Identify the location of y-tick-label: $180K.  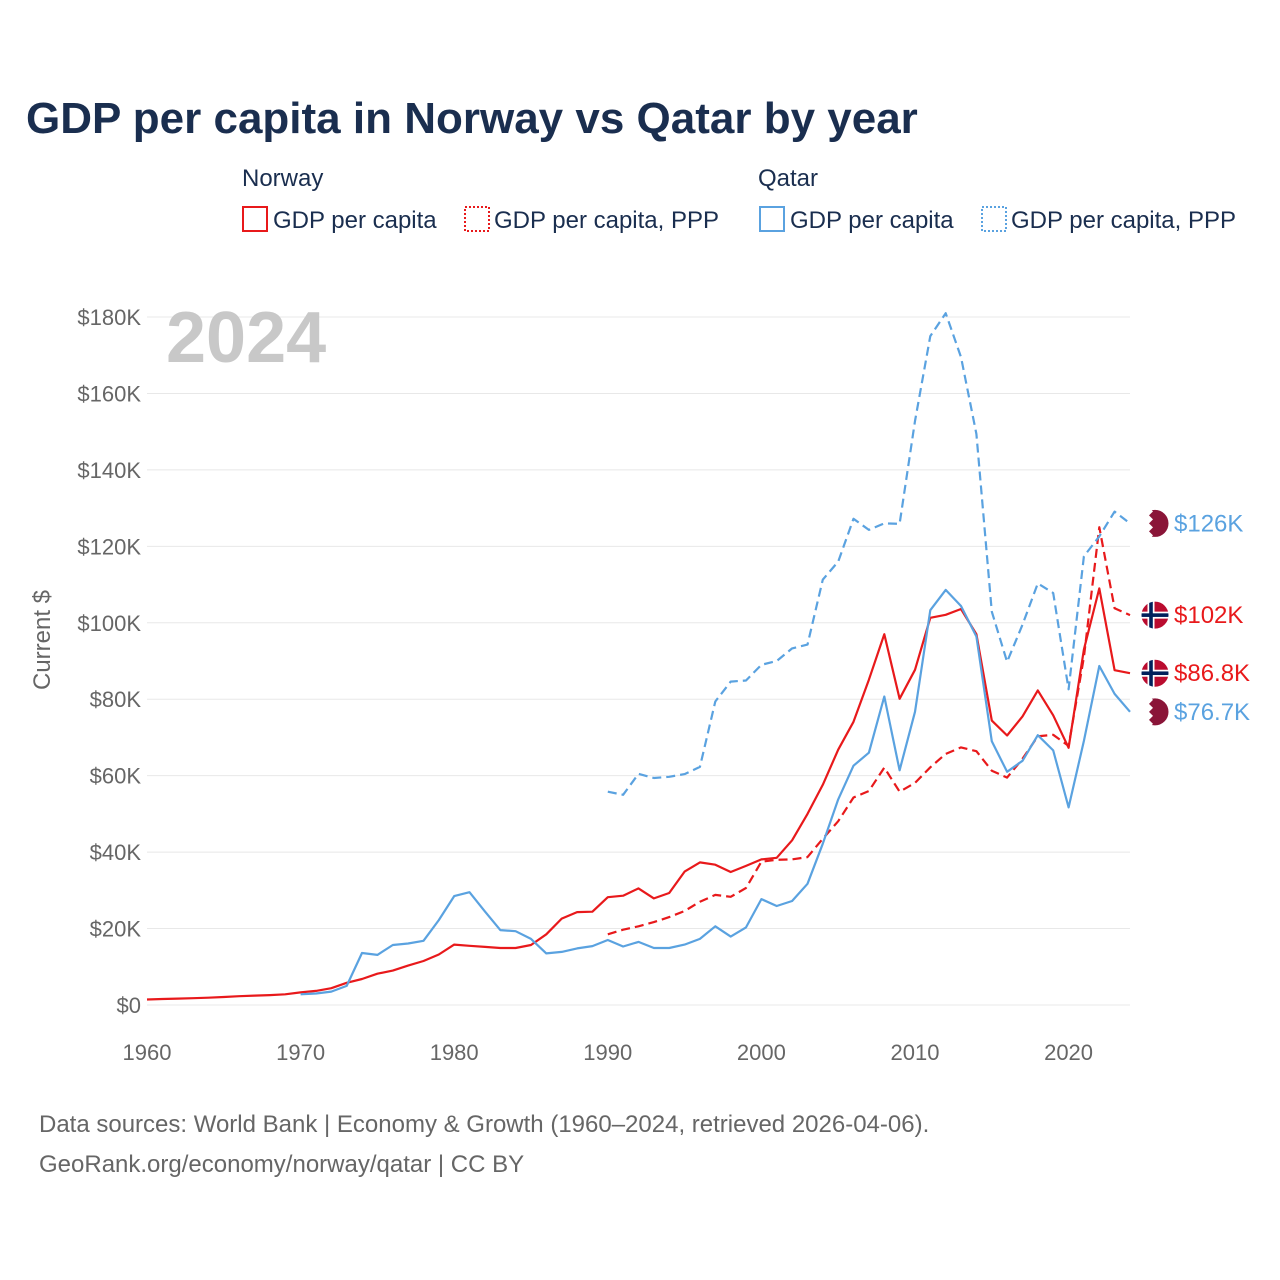
(109, 317).